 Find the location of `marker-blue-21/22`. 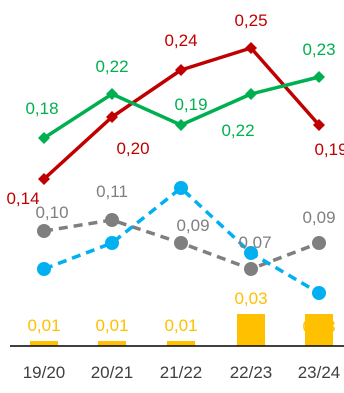

marker-blue-21/22 is located at coordinates (181, 188).